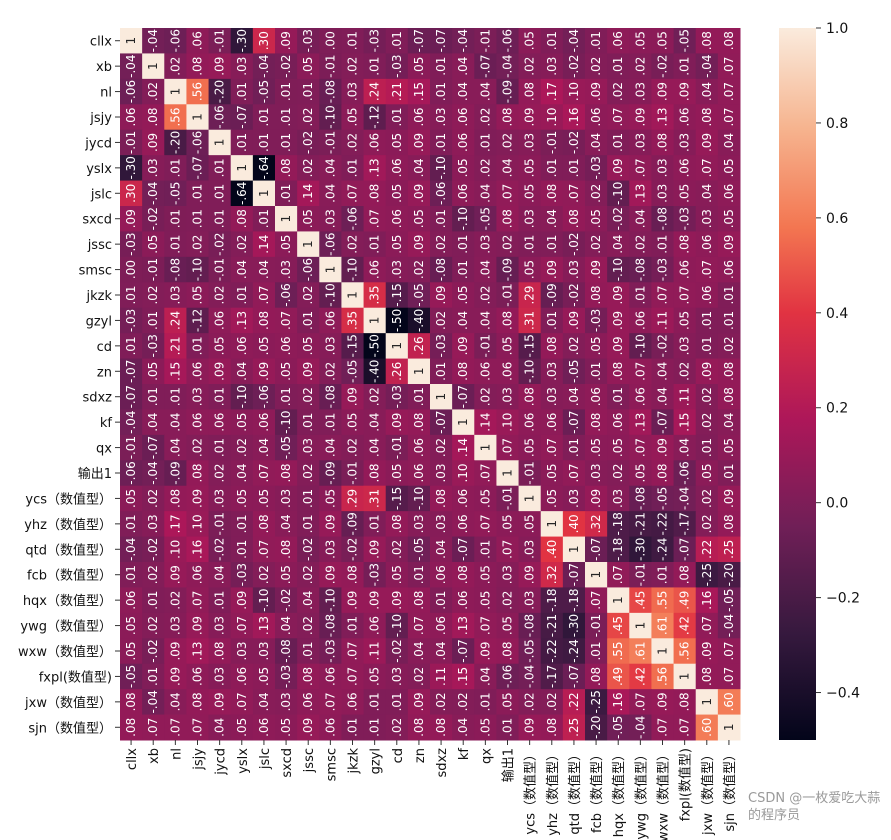 Image resolution: width=891 pixels, height=840 pixels. I want to click on column-label: fxpl(数值型), so click(686, 784).